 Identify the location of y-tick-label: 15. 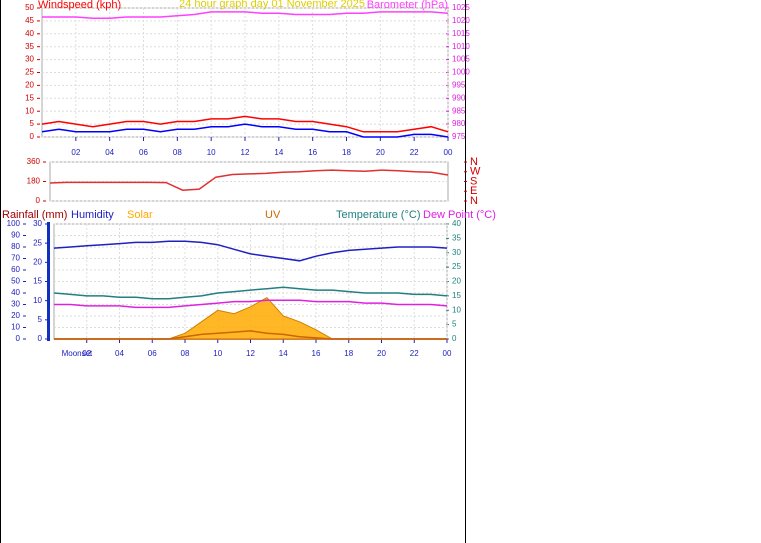
(29, 97).